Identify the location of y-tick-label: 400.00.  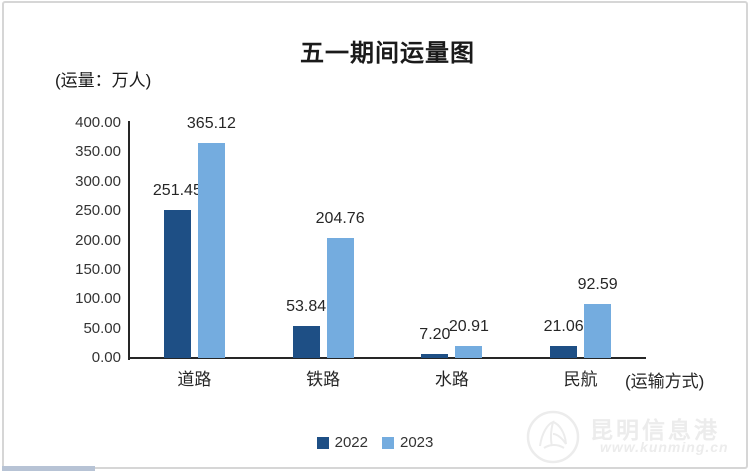
(98, 122).